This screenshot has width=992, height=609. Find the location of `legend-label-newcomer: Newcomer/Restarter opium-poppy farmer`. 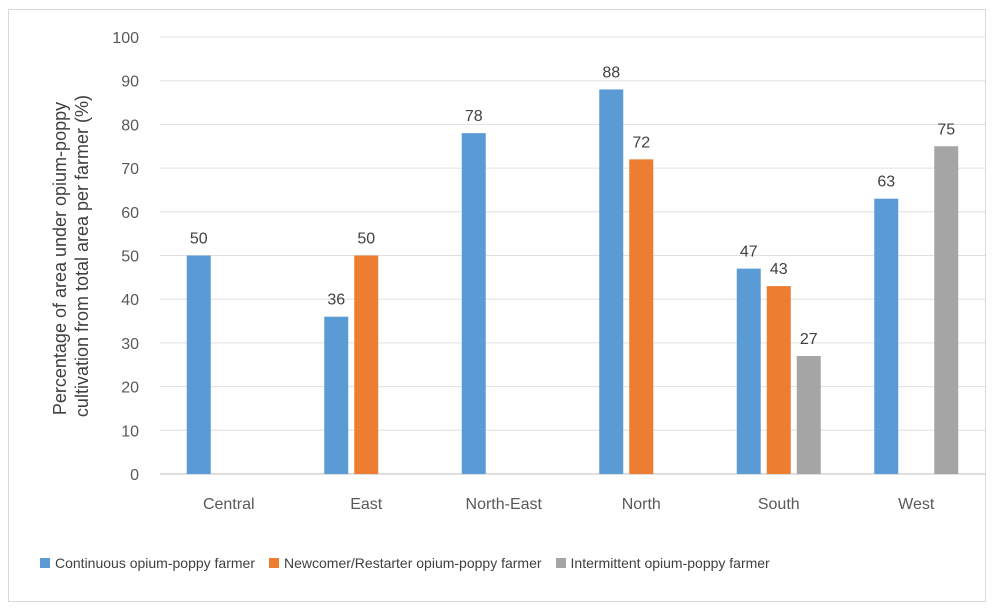

legend-label-newcomer: Newcomer/Restarter opium-poppy farmer is located at coordinates (413, 563).